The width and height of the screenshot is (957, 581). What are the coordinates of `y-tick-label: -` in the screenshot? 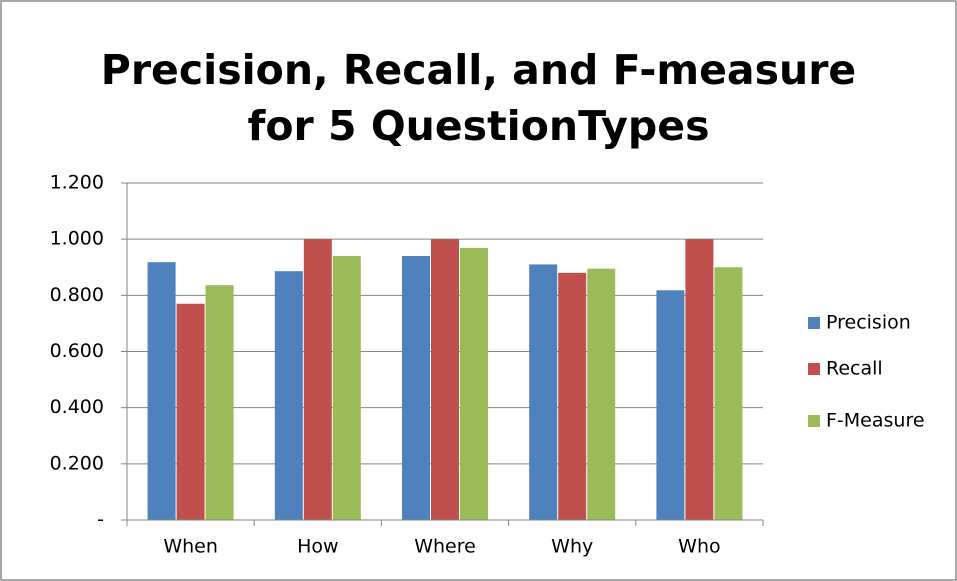 It's located at (100, 520).